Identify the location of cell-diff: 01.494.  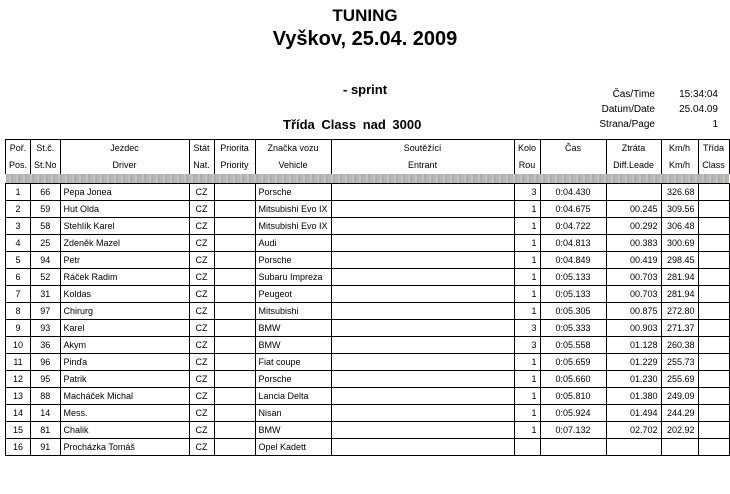
(633, 413).